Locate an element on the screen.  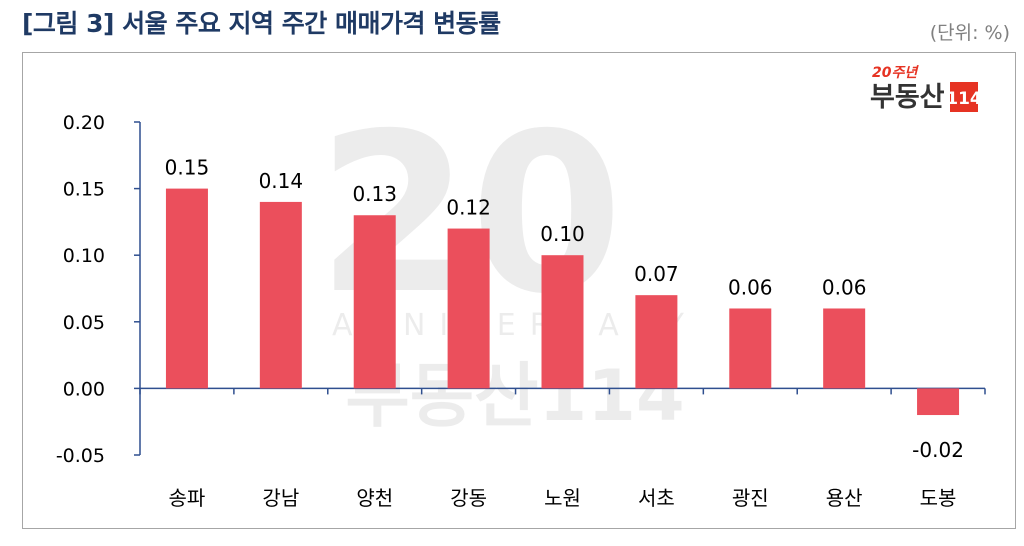
bar-양천 is located at coordinates (374, 302).